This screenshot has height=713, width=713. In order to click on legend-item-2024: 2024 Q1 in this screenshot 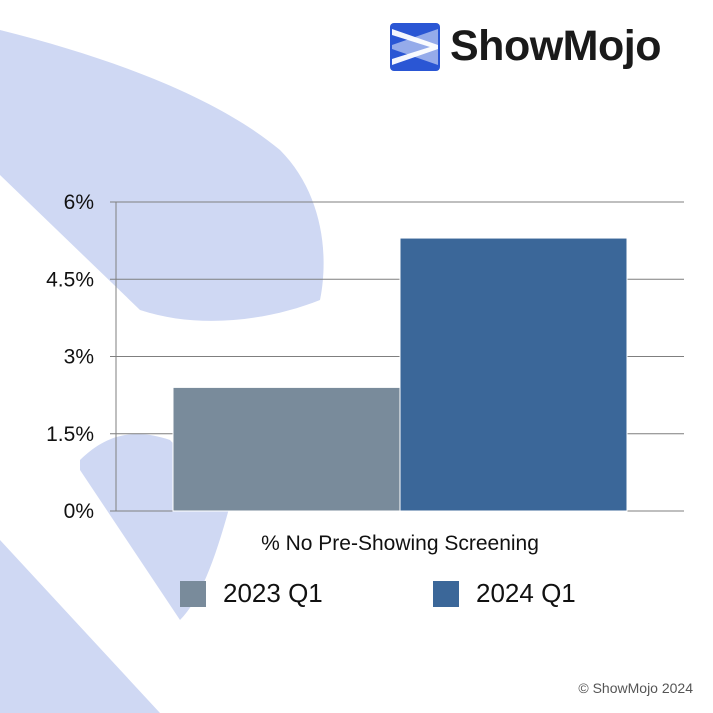, I will do `click(504, 593)`.